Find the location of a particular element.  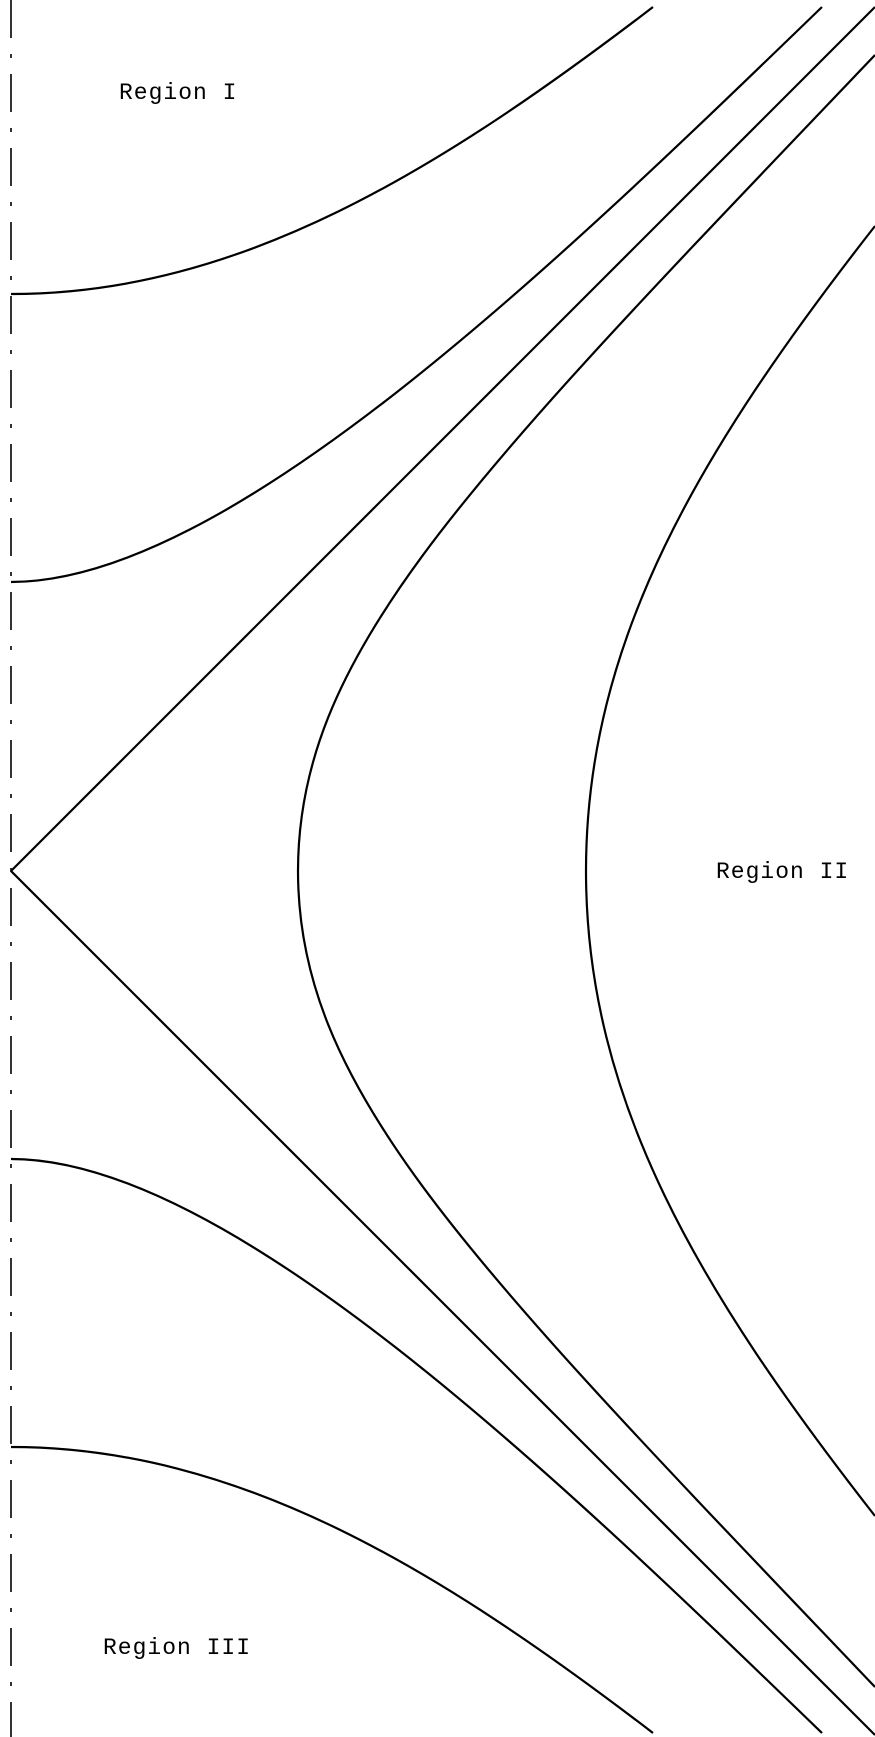

region-3-hyperbola-outer is located at coordinates (332, 1589).